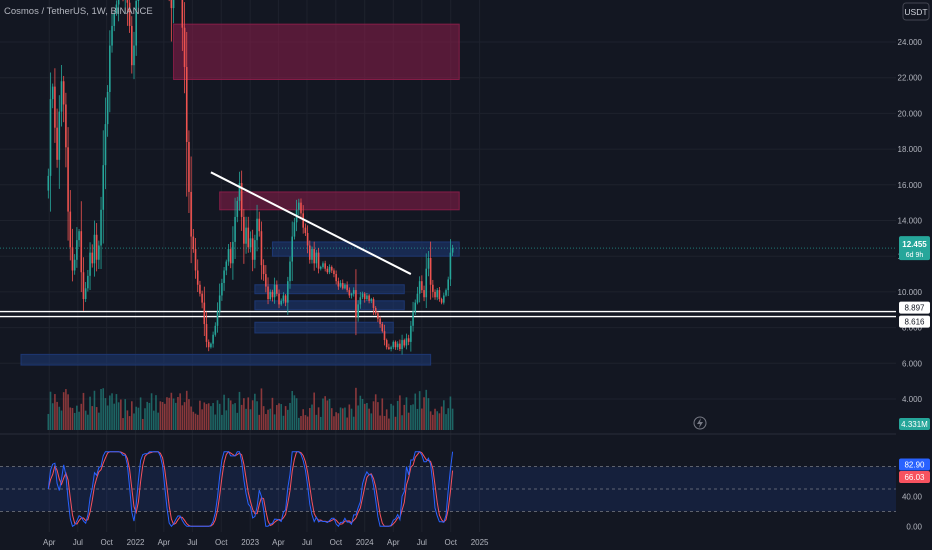  Describe the element at coordinates (914, 244) in the screenshot. I see `last-price-value: 12.455` at that location.